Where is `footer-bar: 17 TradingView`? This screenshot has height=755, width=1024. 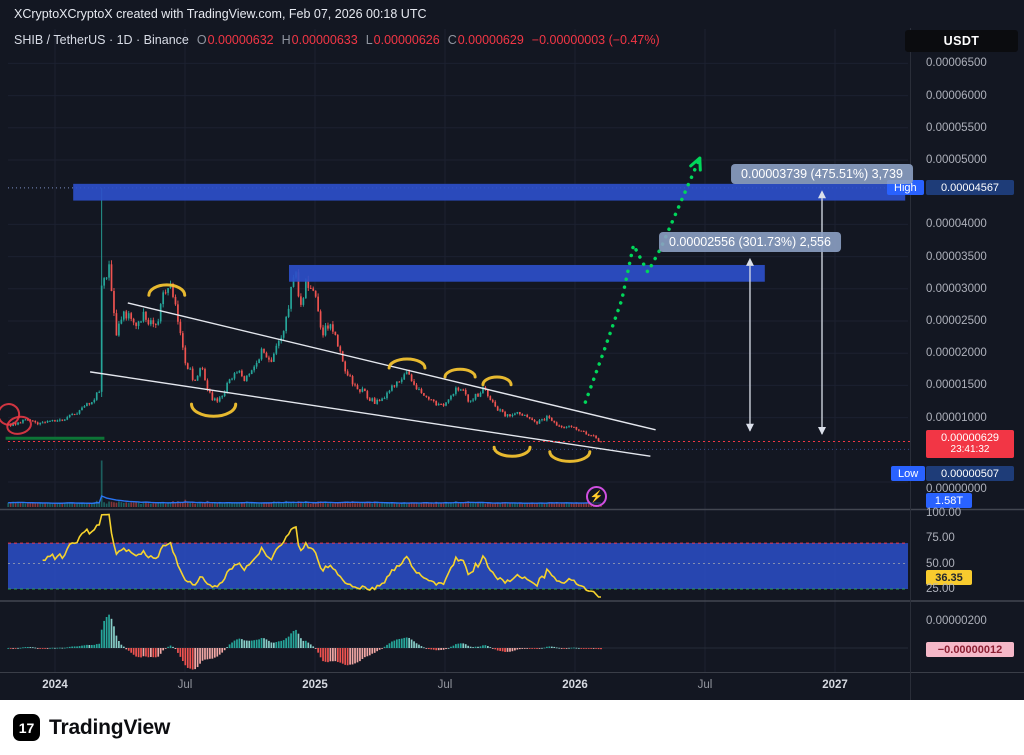 footer-bar: 17 TradingView is located at coordinates (512, 727).